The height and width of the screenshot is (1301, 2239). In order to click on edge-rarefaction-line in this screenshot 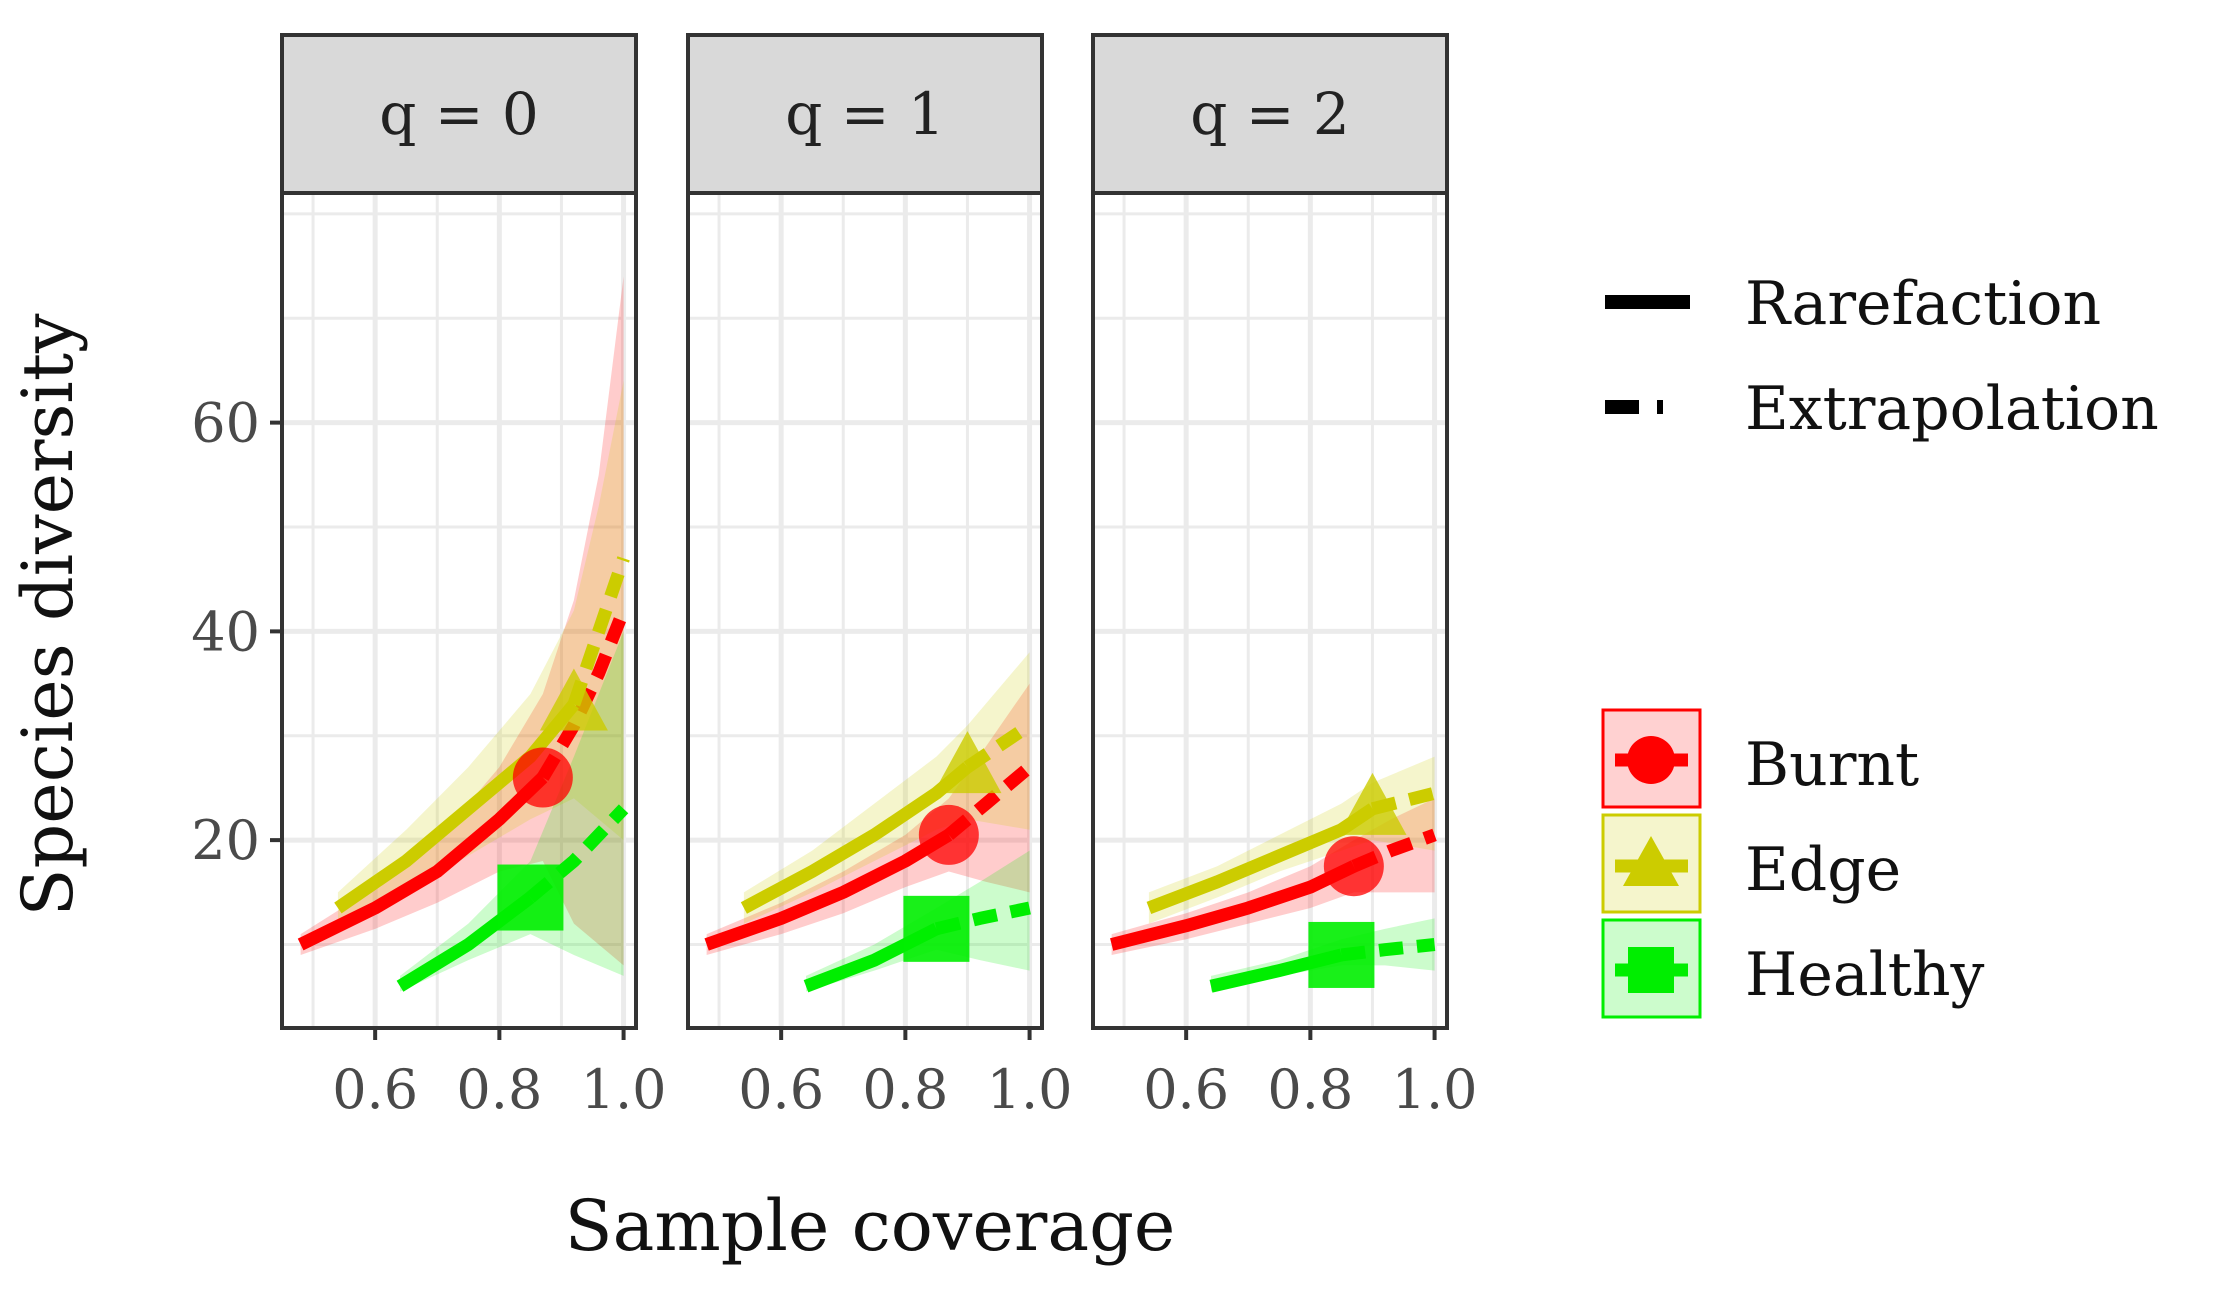, I will do `click(456, 807)`.